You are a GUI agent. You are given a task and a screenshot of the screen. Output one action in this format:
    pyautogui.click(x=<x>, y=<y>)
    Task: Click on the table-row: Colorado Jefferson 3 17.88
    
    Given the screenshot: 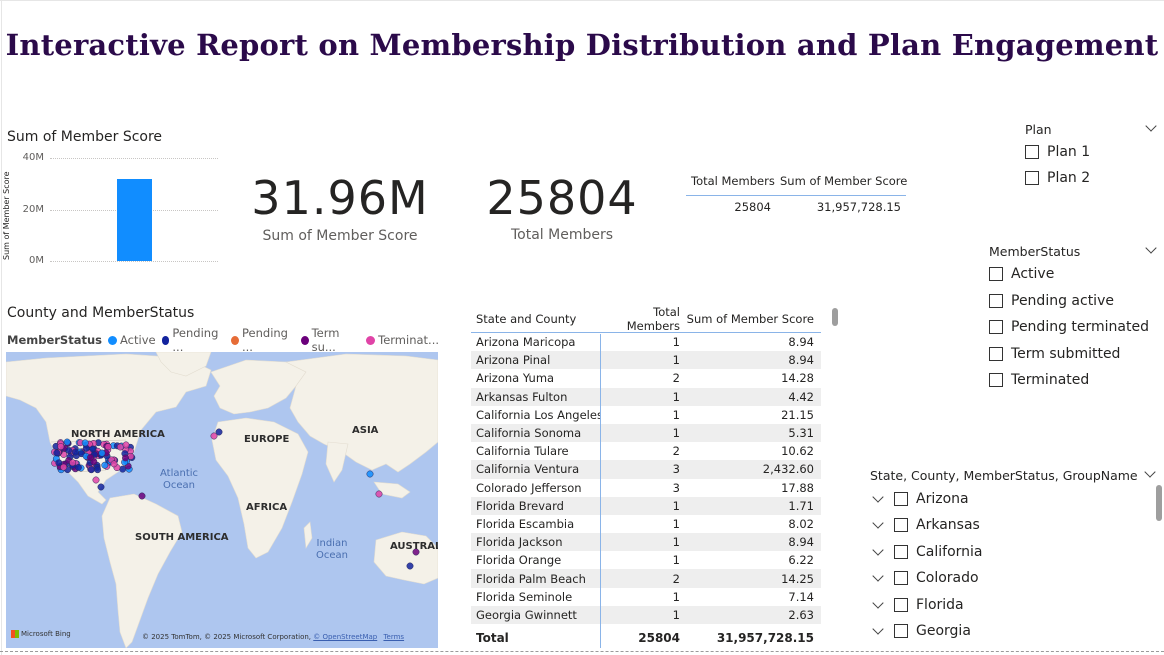 What is the action you would take?
    pyautogui.click(x=646, y=488)
    